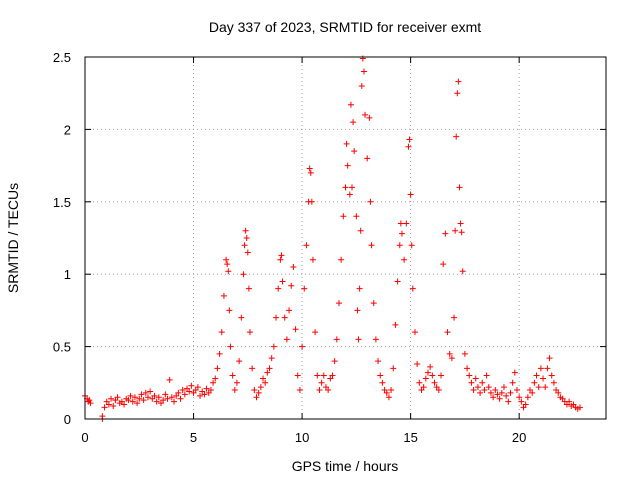 This screenshot has width=640, height=480. What do you see at coordinates (67, 419) in the screenshot?
I see `y-tick-label: 0` at bounding box center [67, 419].